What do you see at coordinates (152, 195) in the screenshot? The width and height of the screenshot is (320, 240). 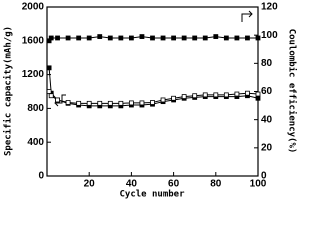 I see `x-axis-label: Cycle number` at bounding box center [152, 195].